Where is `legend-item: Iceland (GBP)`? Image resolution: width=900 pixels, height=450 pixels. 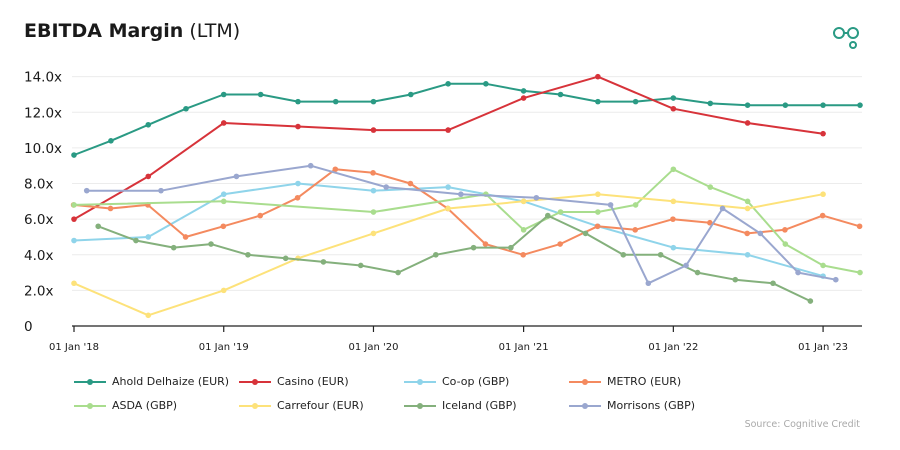
legend-item: Iceland (GBP) is located at coordinates (460, 405).